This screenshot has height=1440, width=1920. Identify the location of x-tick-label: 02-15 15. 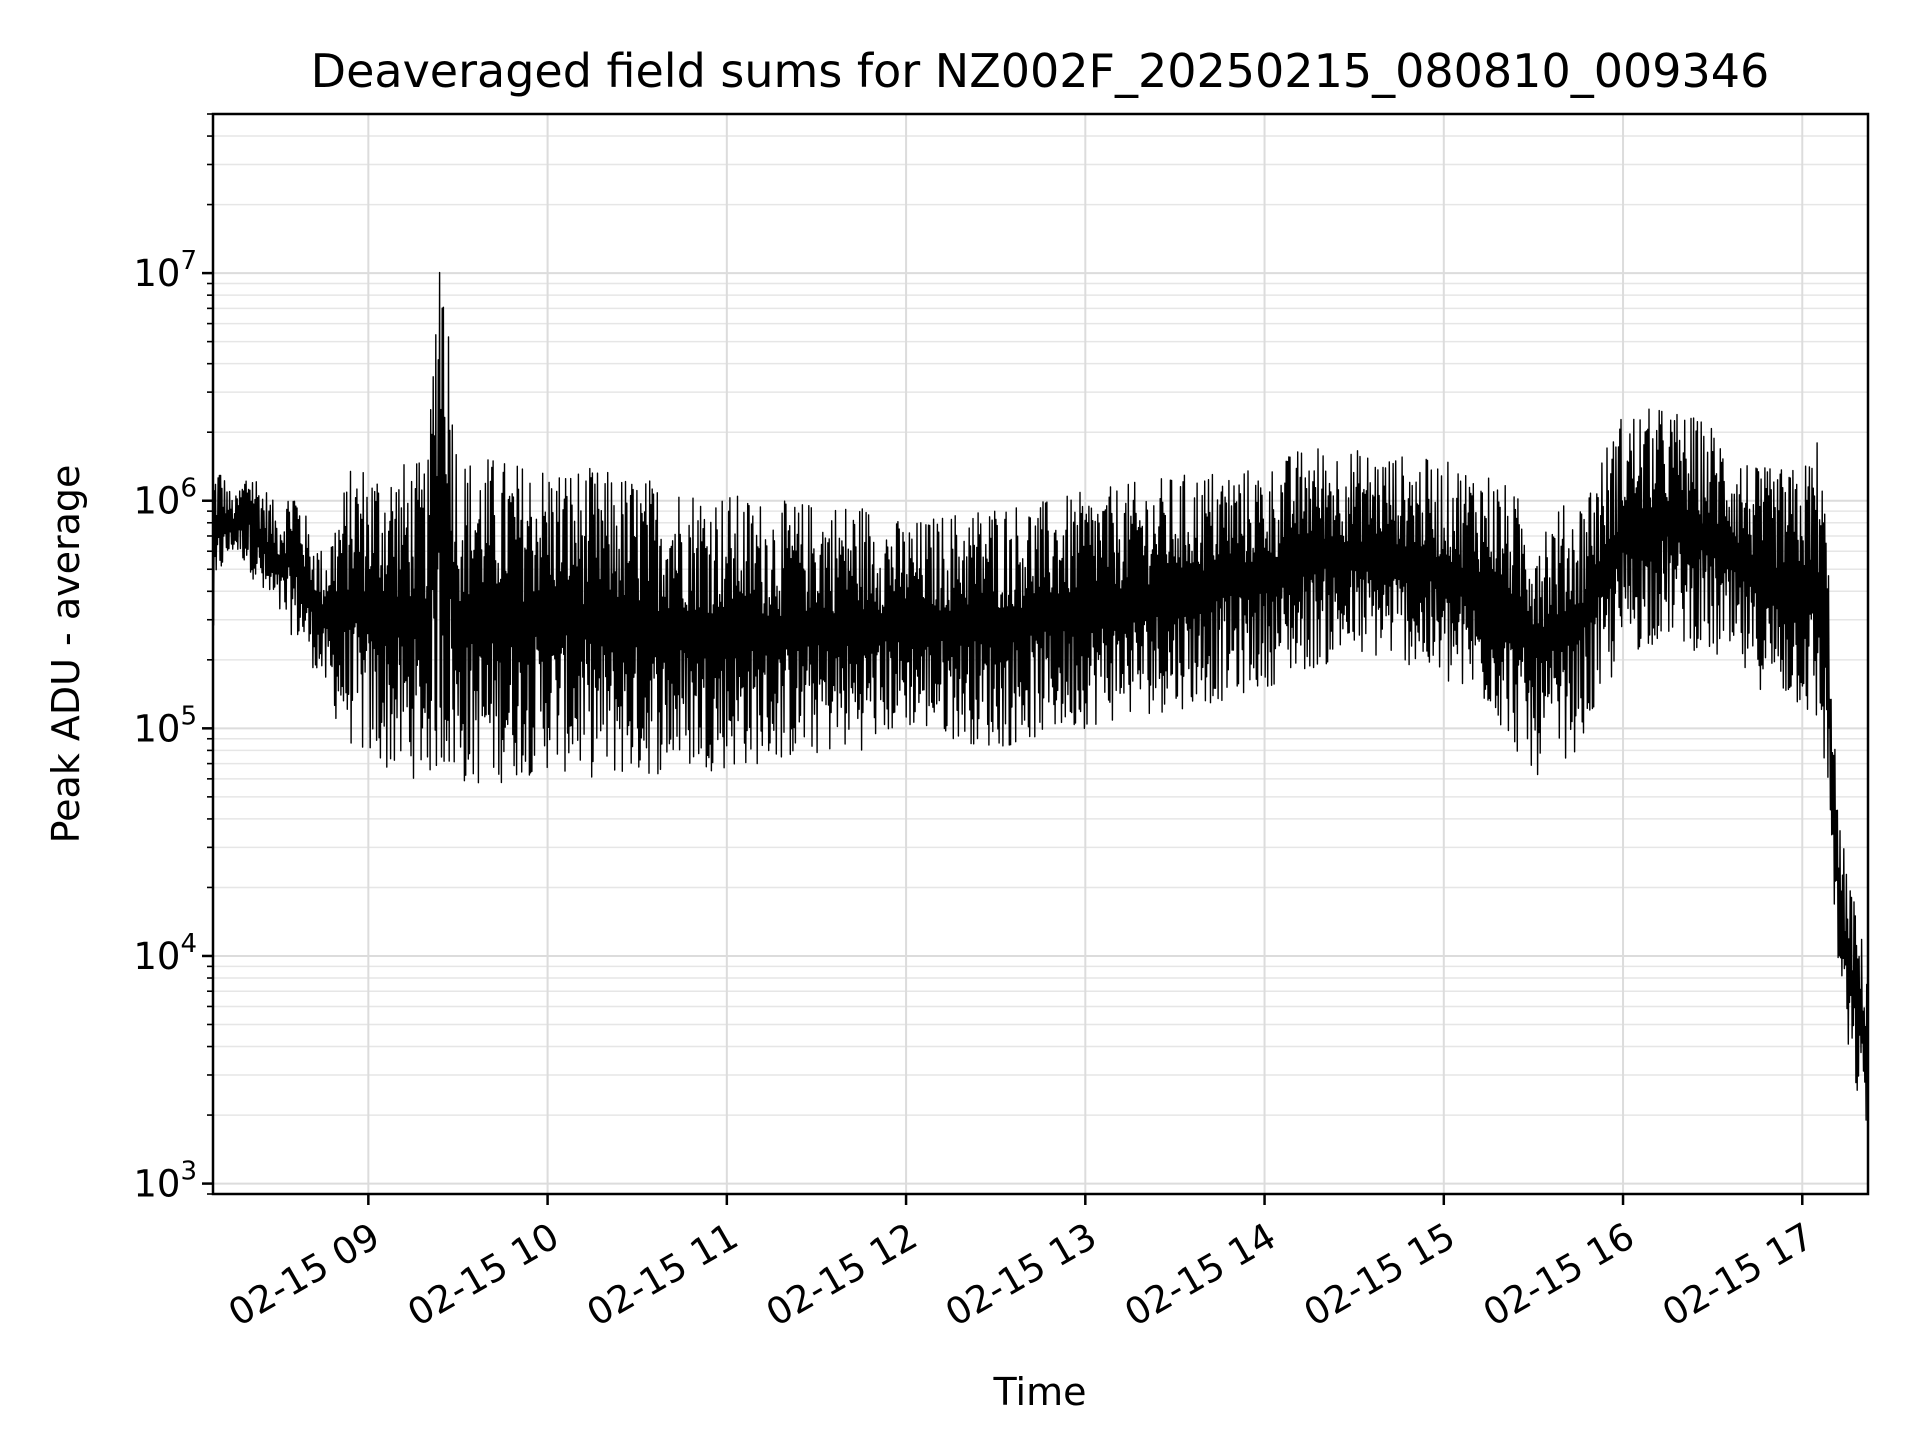
(1380, 1275).